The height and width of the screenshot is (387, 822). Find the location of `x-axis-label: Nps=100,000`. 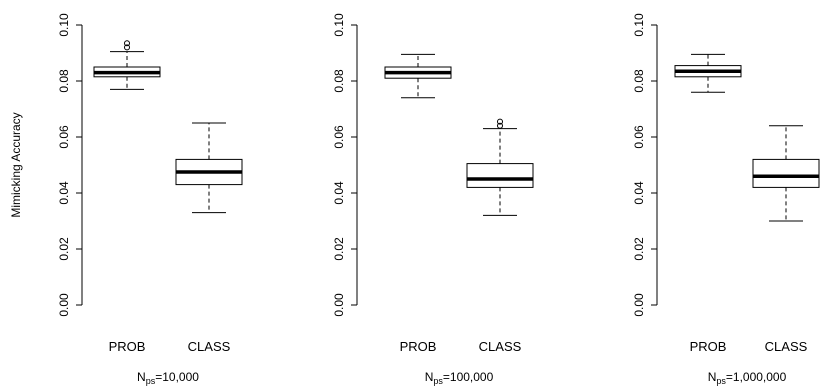

x-axis-label: Nps=100,000 is located at coordinates (459, 378).